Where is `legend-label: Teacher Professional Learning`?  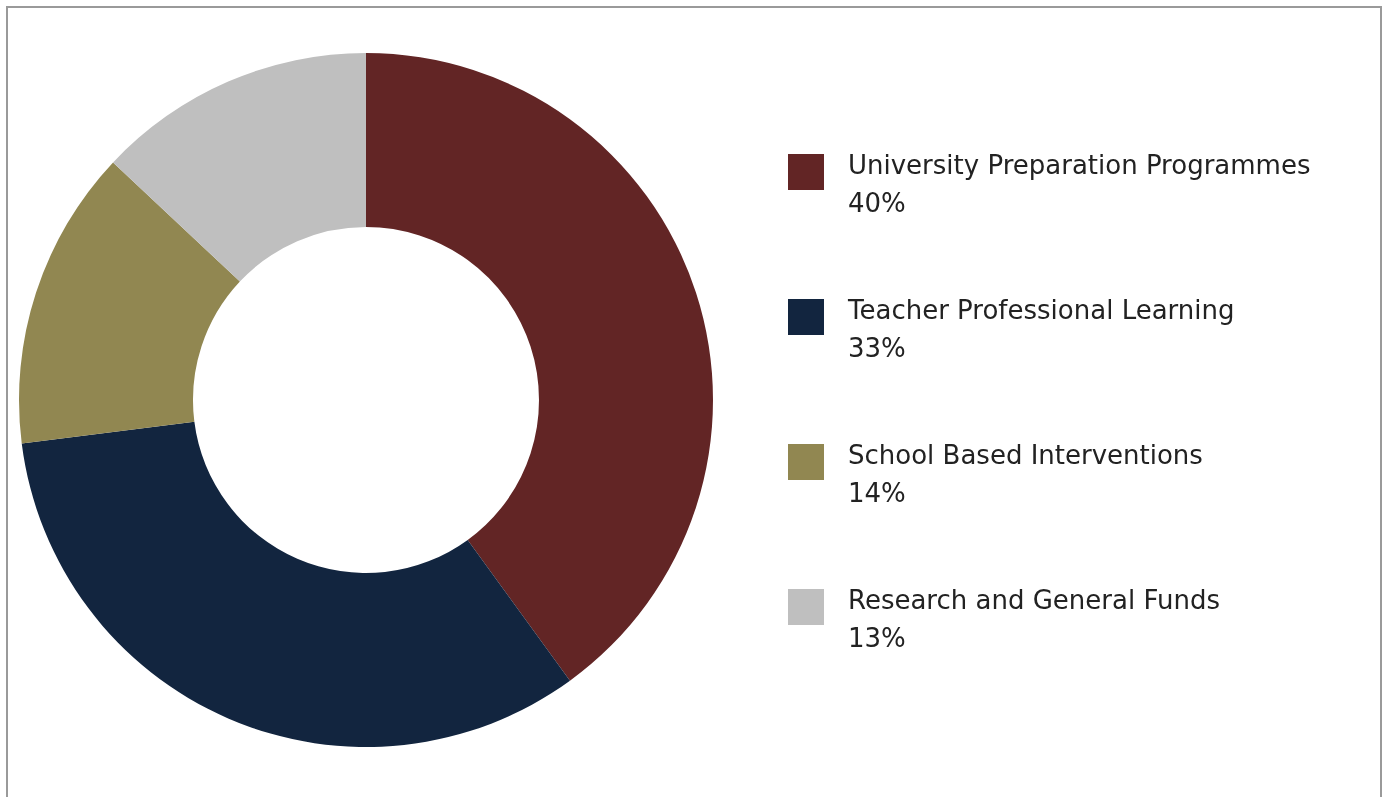 legend-label: Teacher Professional Learning is located at coordinates (1041, 310).